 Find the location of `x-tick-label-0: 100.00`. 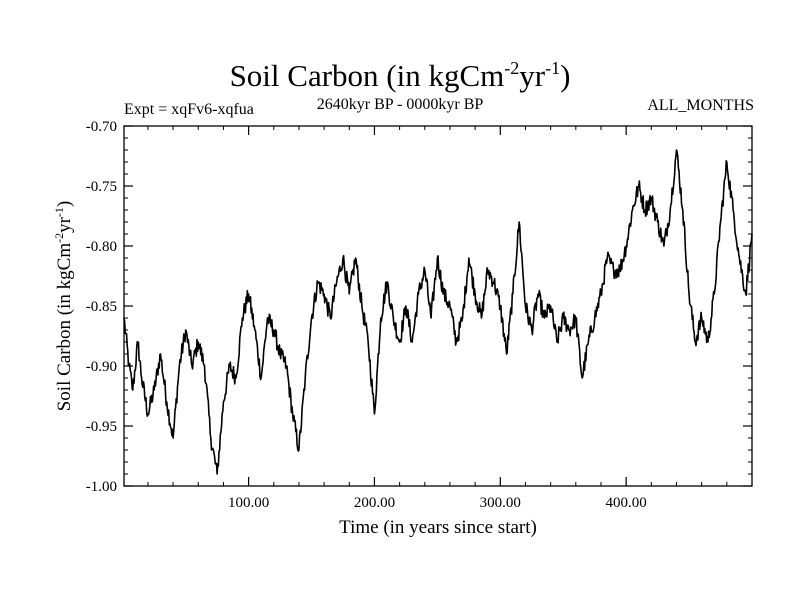

x-tick-label-0: 100.00 is located at coordinates (248, 503).